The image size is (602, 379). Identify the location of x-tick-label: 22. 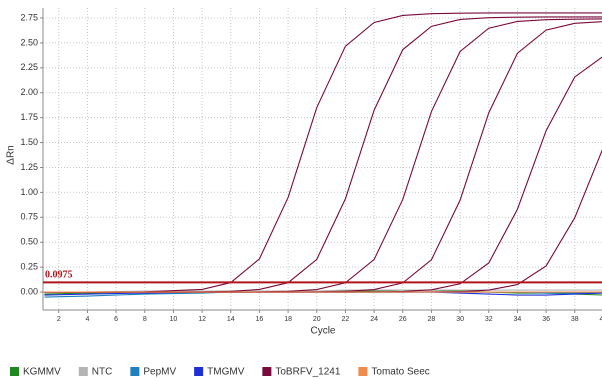
(346, 319).